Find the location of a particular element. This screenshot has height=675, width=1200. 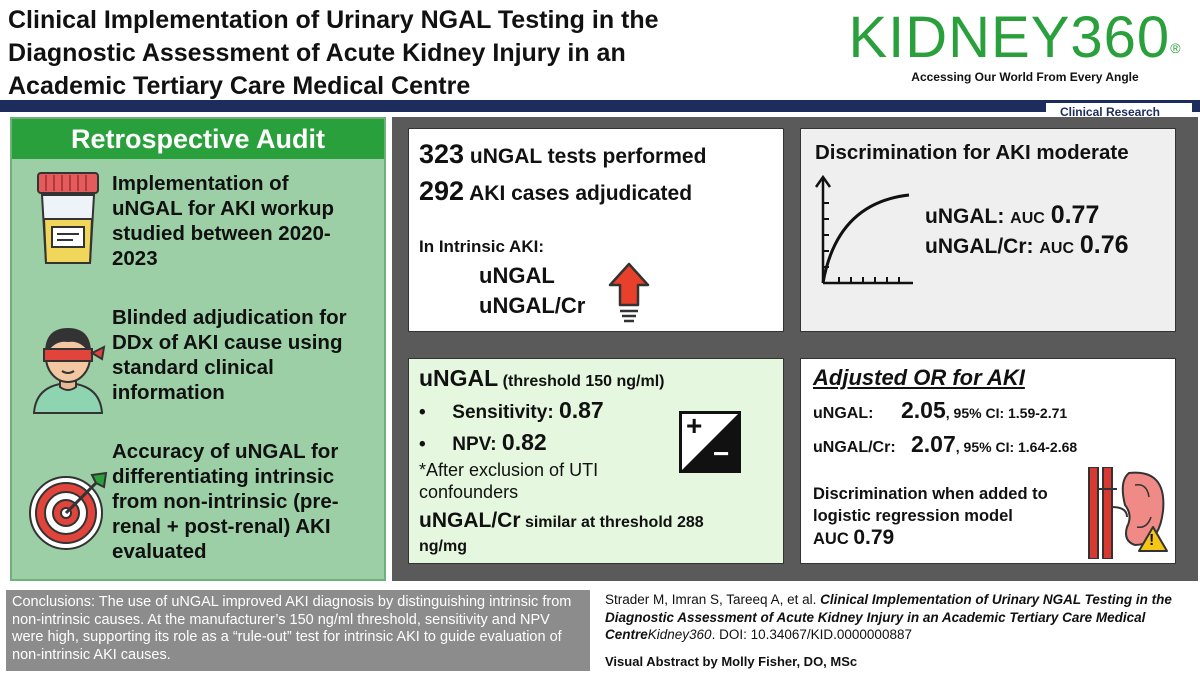

npv-row: • NPV: 0.82 is located at coordinates (483, 442).